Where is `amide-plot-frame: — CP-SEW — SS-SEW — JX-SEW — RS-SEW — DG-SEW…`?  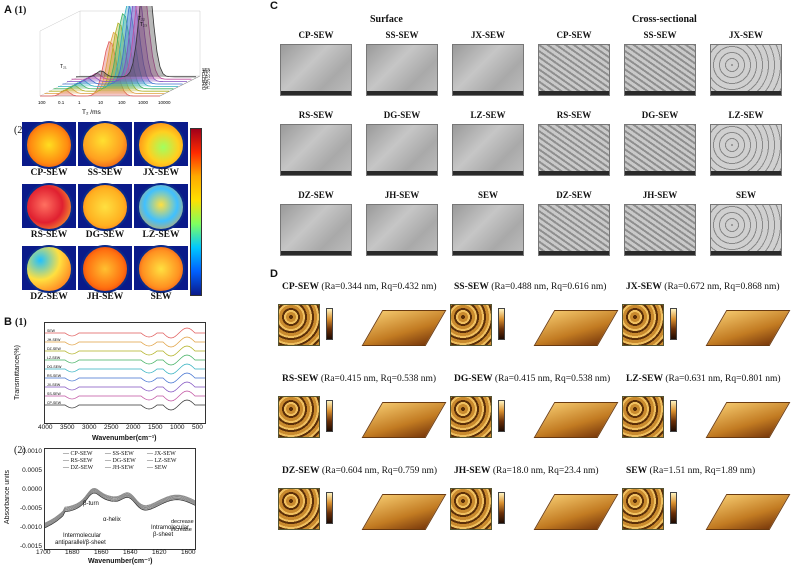 amide-plot-frame: — CP-SEW — SS-SEW — JX-SEW — RS-SEW — DG-SEW… is located at coordinates (120, 499).